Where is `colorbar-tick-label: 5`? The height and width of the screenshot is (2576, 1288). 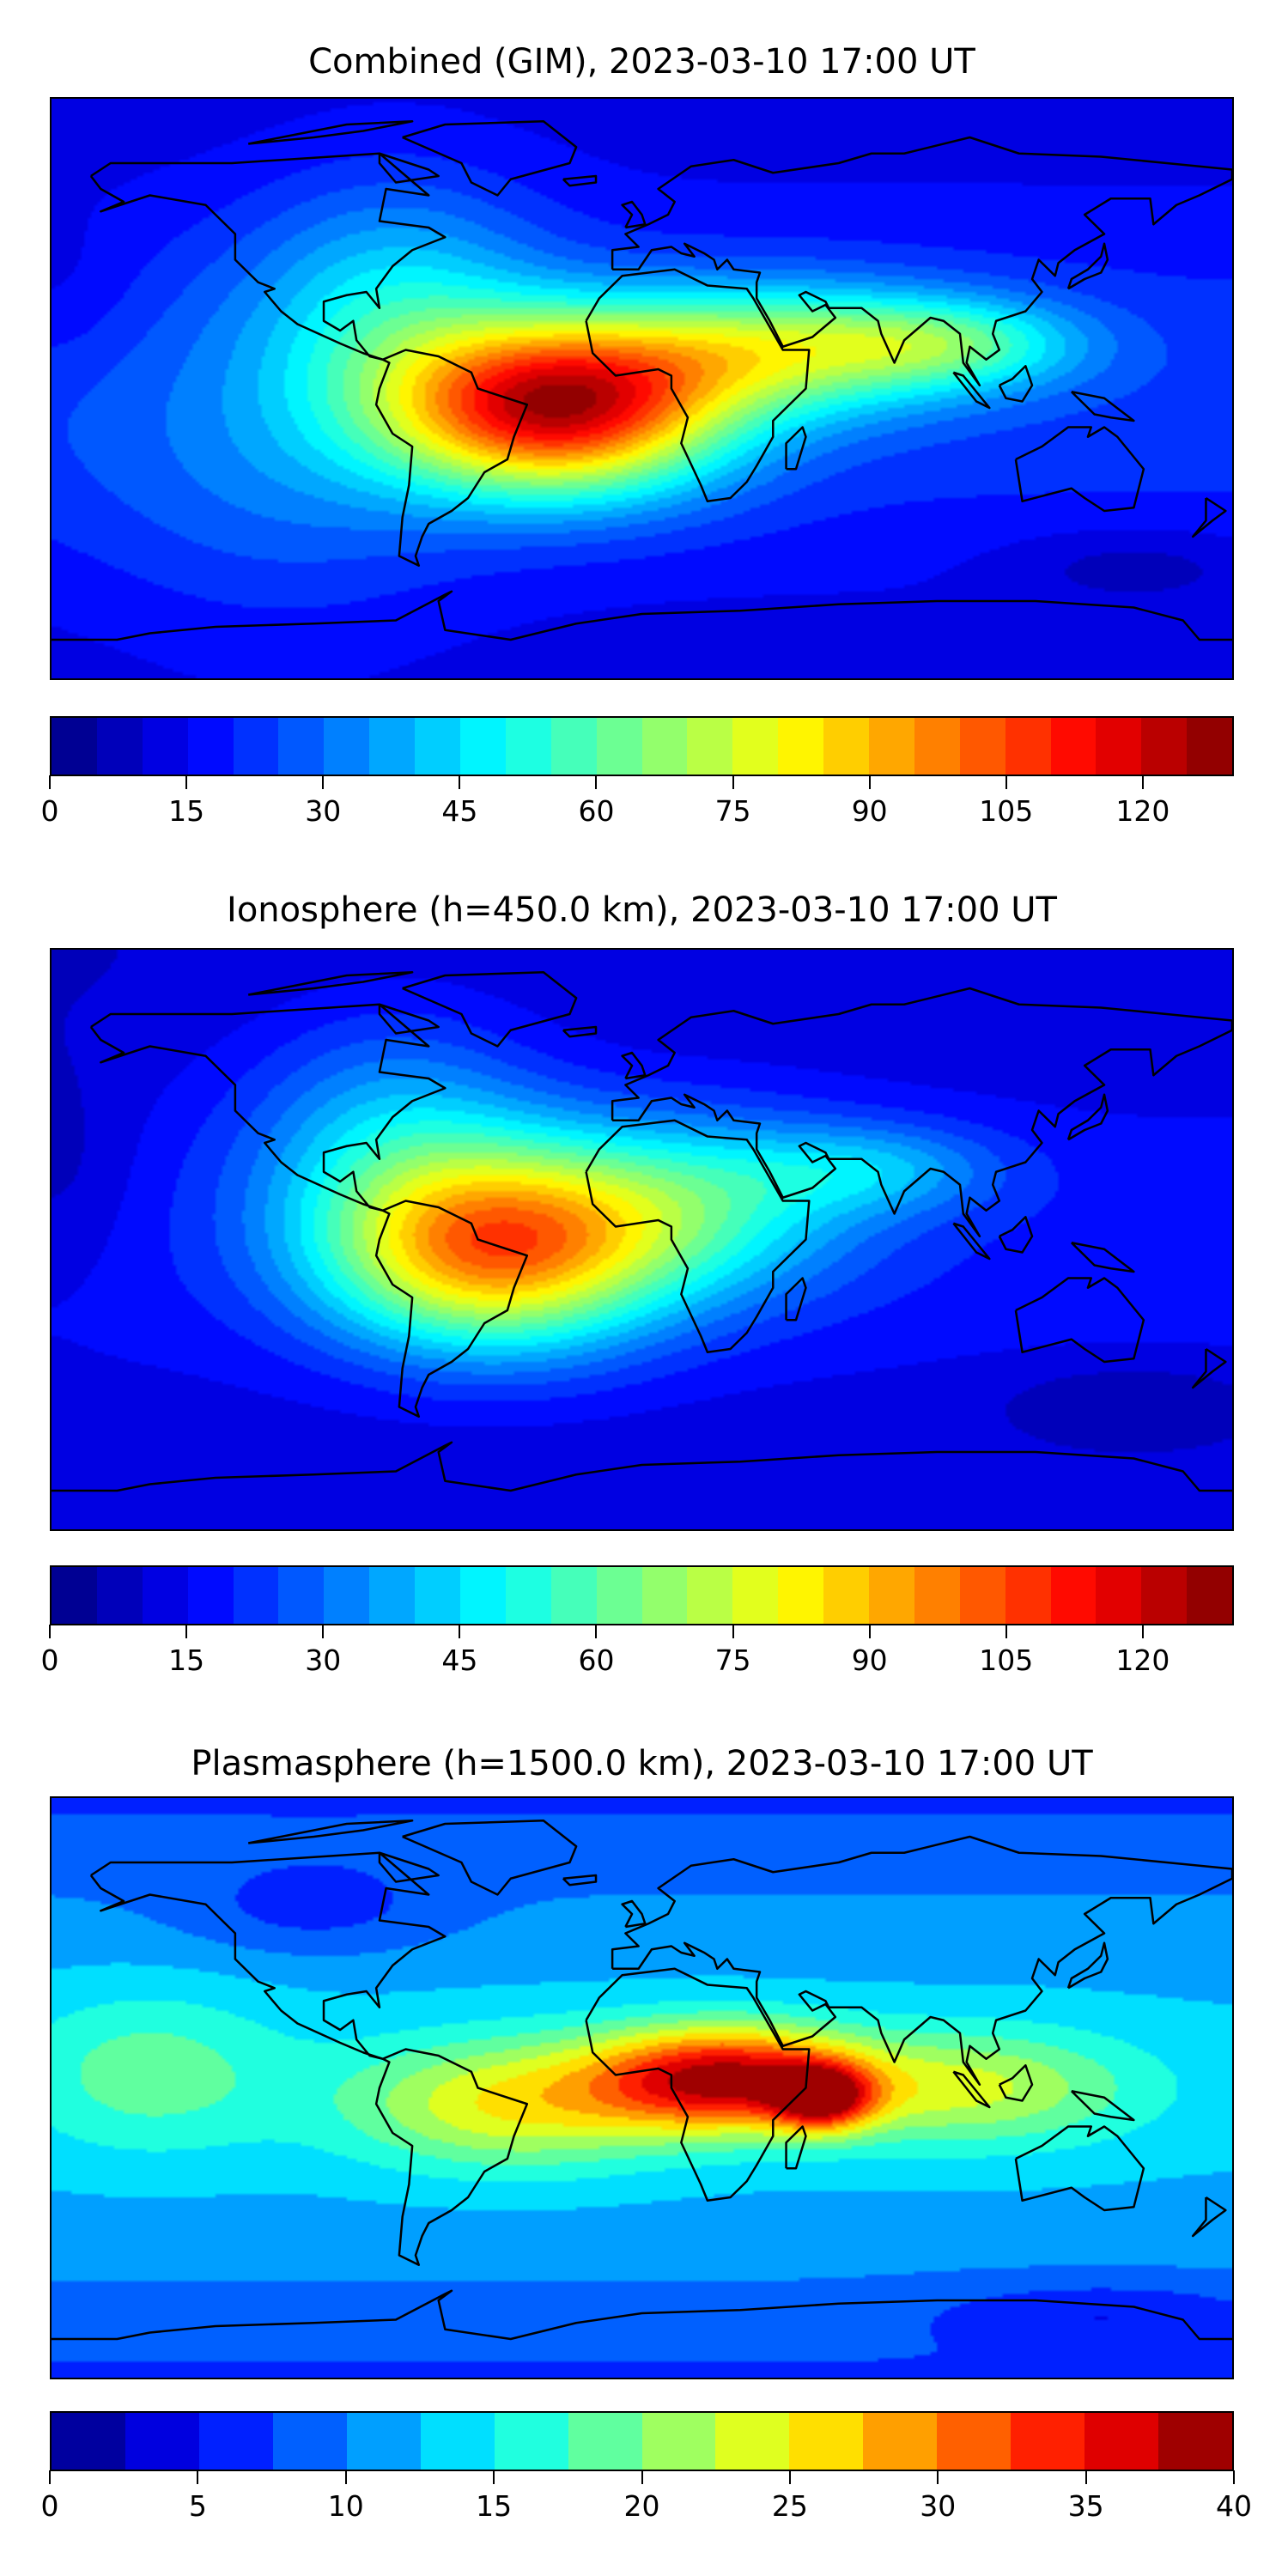
colorbar-tick-label: 5 is located at coordinates (197, 2506).